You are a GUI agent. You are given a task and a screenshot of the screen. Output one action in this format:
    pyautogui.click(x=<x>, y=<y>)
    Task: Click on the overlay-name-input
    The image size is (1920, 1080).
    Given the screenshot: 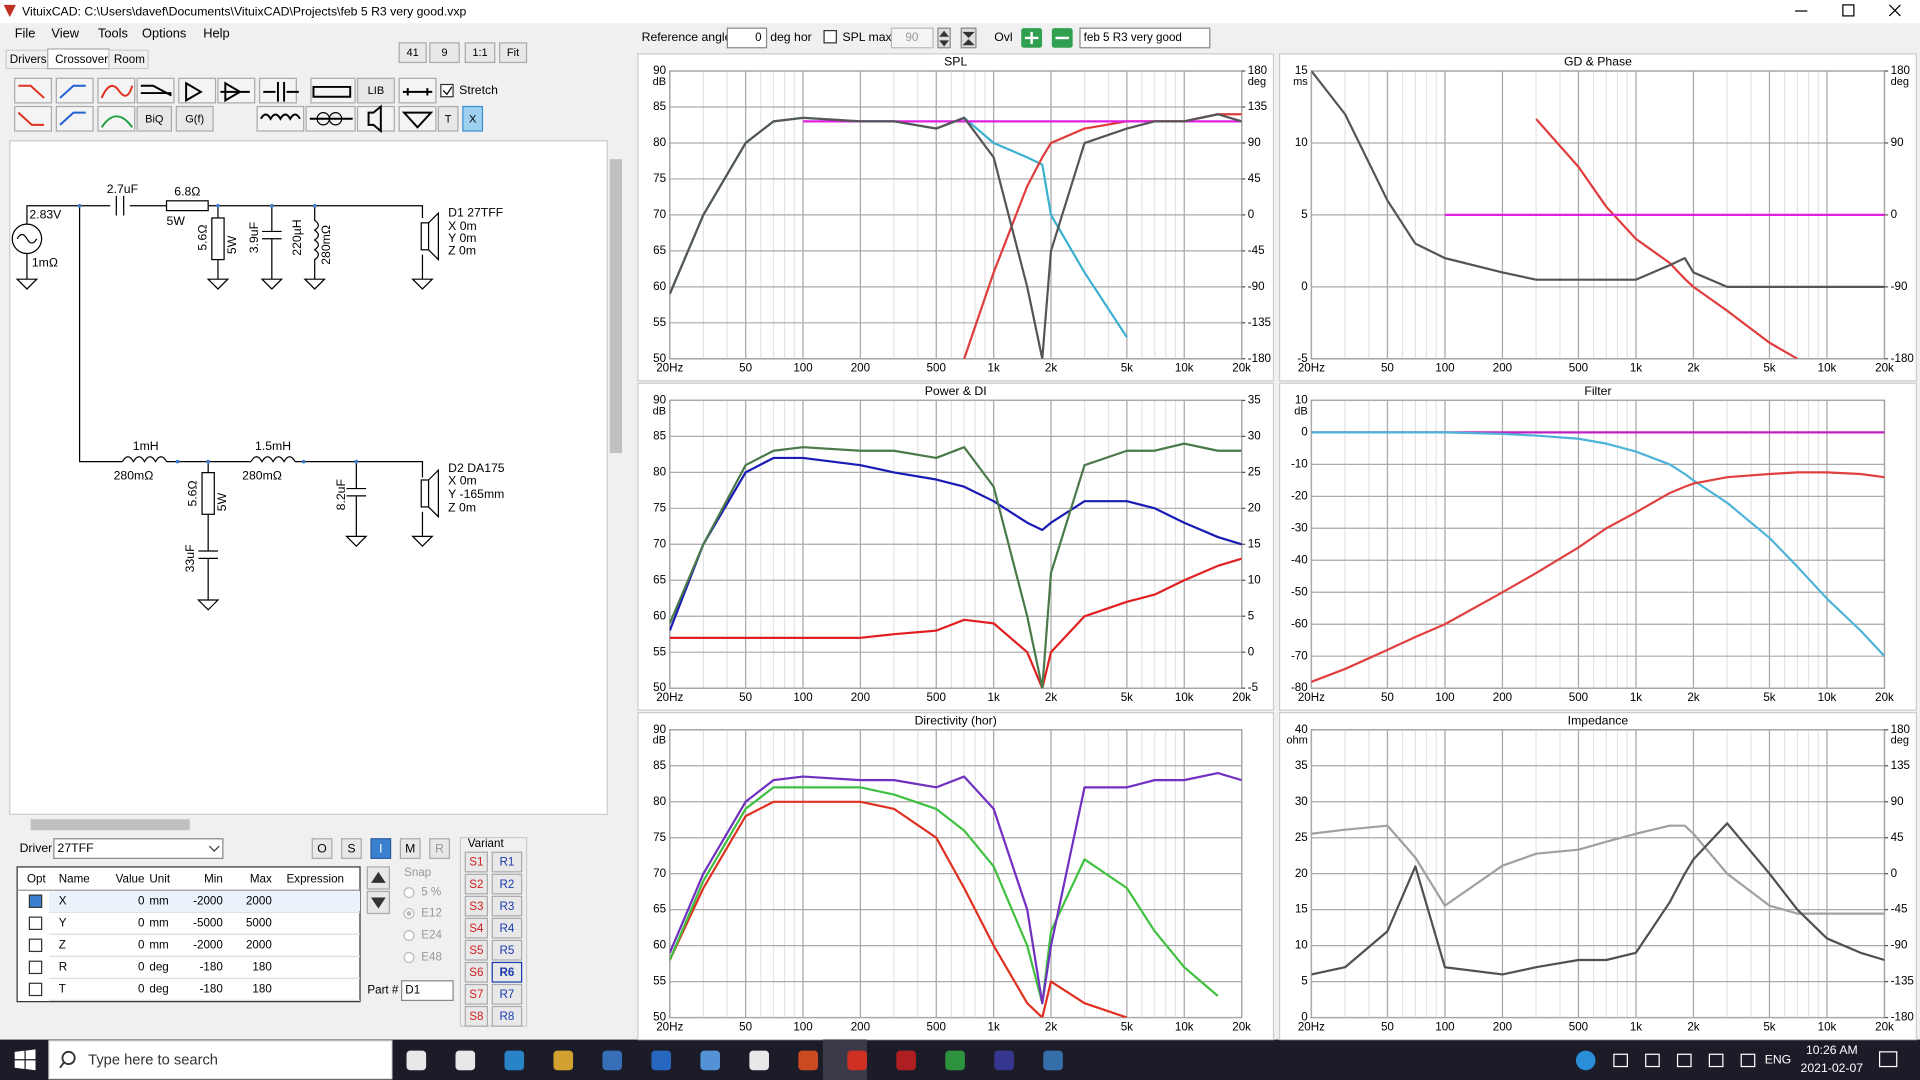 What is the action you would take?
    pyautogui.click(x=1145, y=38)
    